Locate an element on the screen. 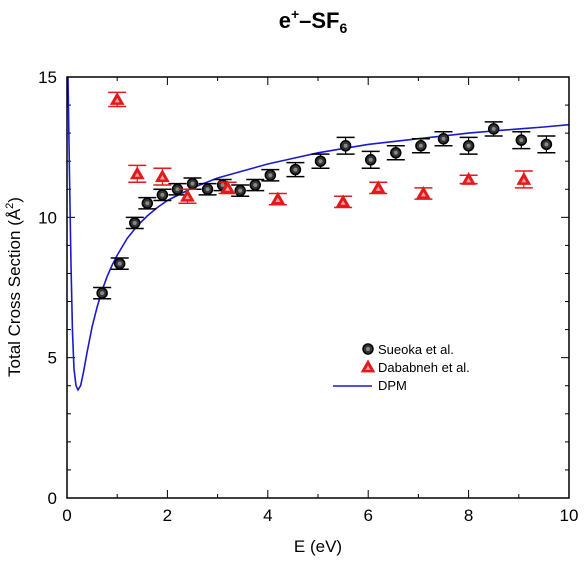  legend-label-sueoka: Sueoka et al. is located at coordinates (416, 349).